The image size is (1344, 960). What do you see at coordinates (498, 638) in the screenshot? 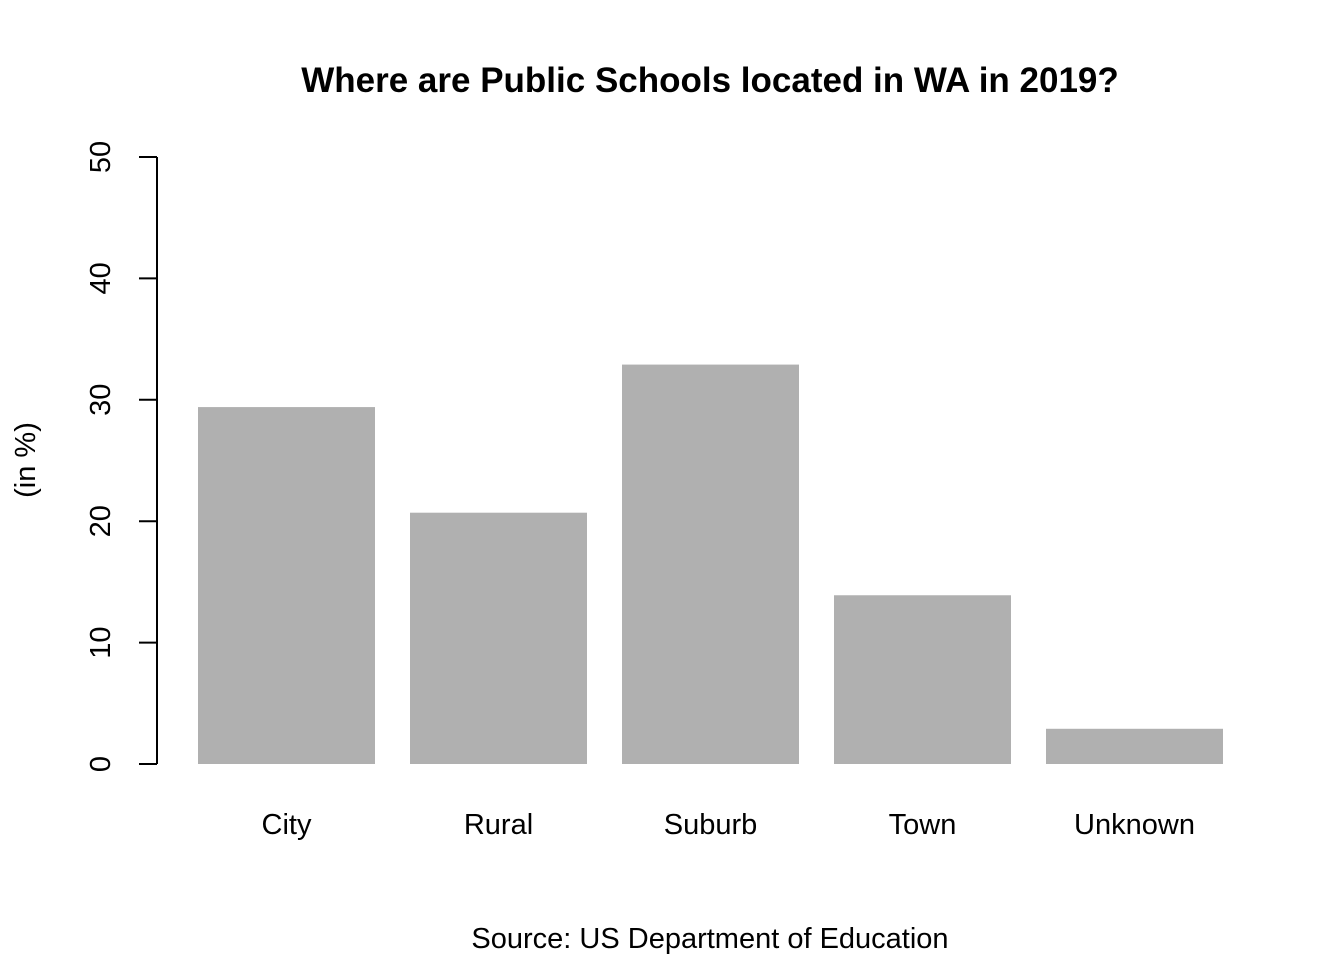
I see `bar-rural` at bounding box center [498, 638].